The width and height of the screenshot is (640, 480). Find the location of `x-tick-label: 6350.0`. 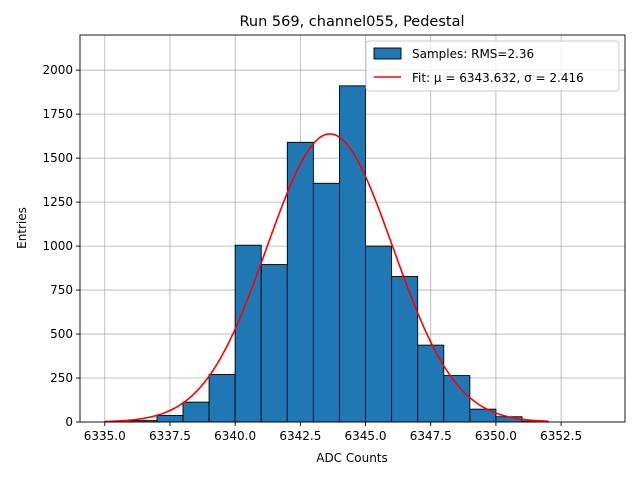

x-tick-label: 6350.0 is located at coordinates (496, 436).